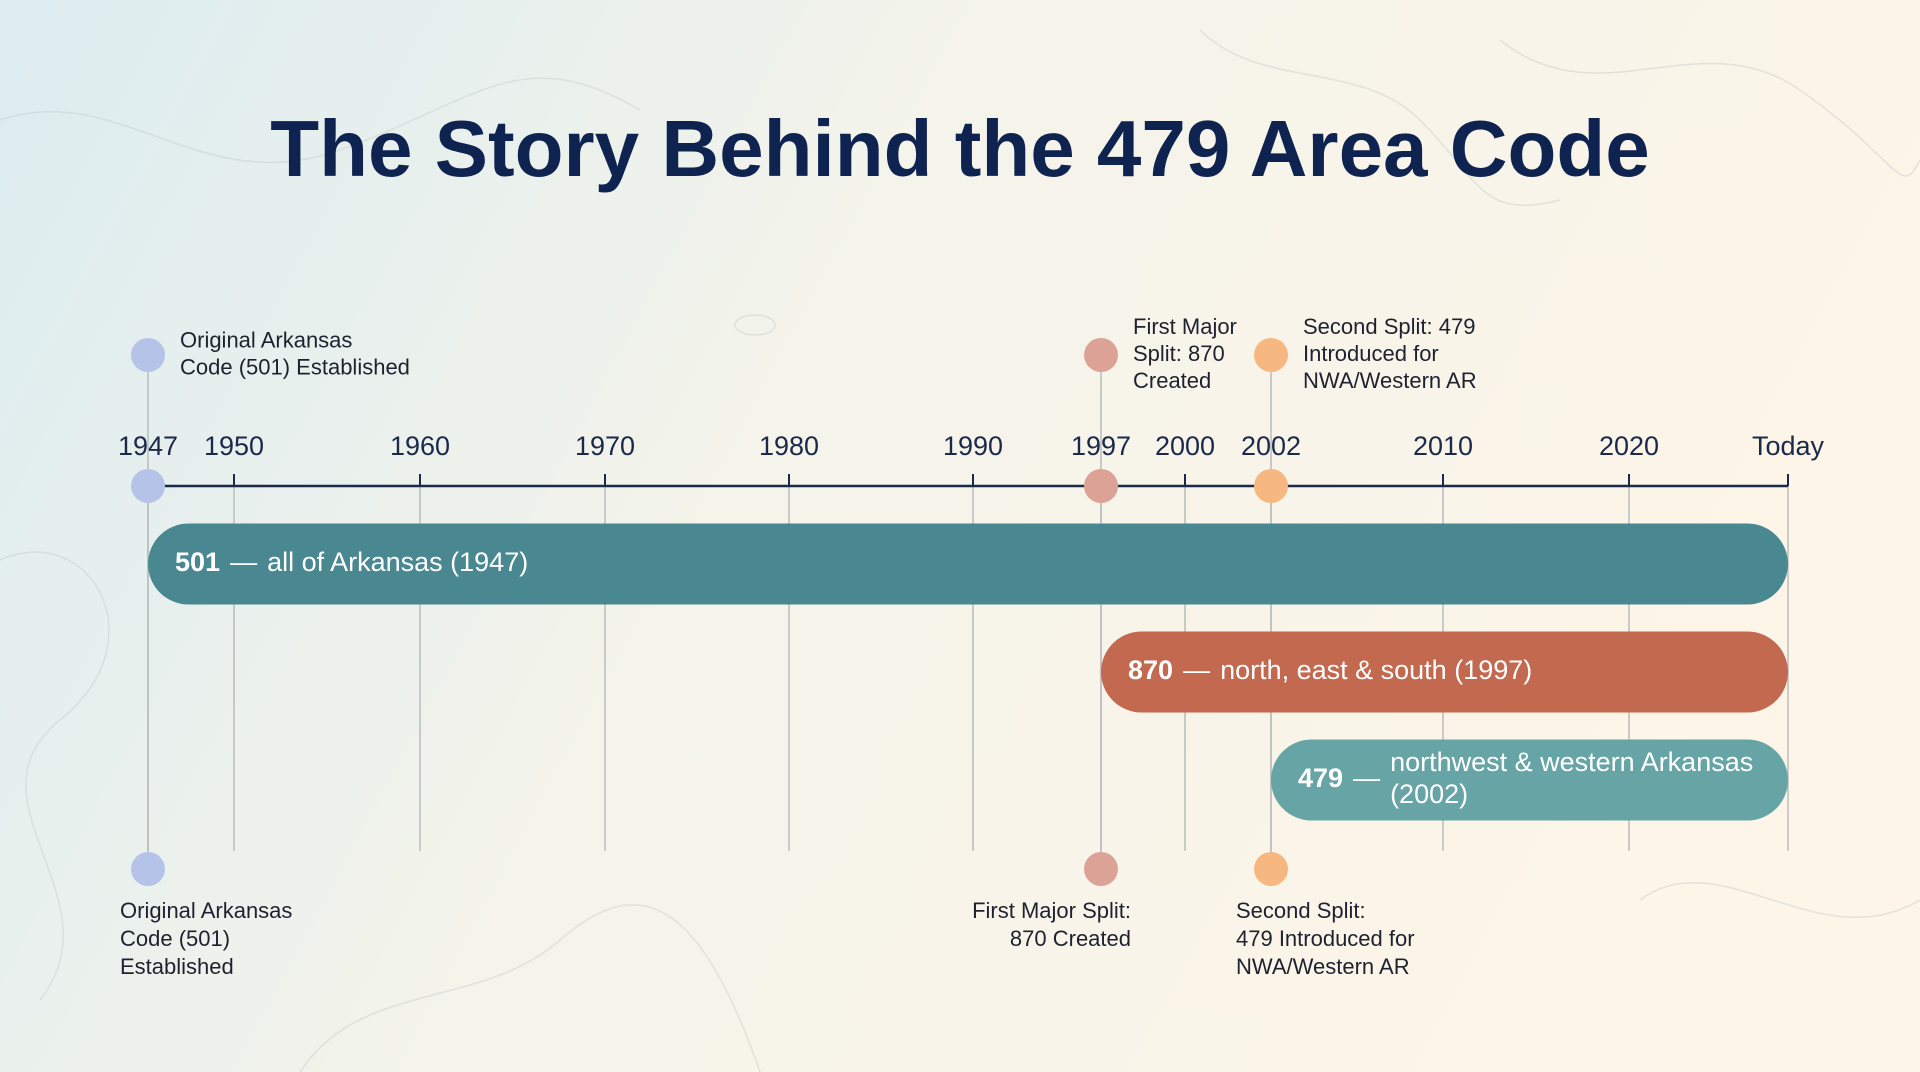 The image size is (1920, 1072). What do you see at coordinates (1371, 353) in the screenshot?
I see `label-line: Introduced for` at bounding box center [1371, 353].